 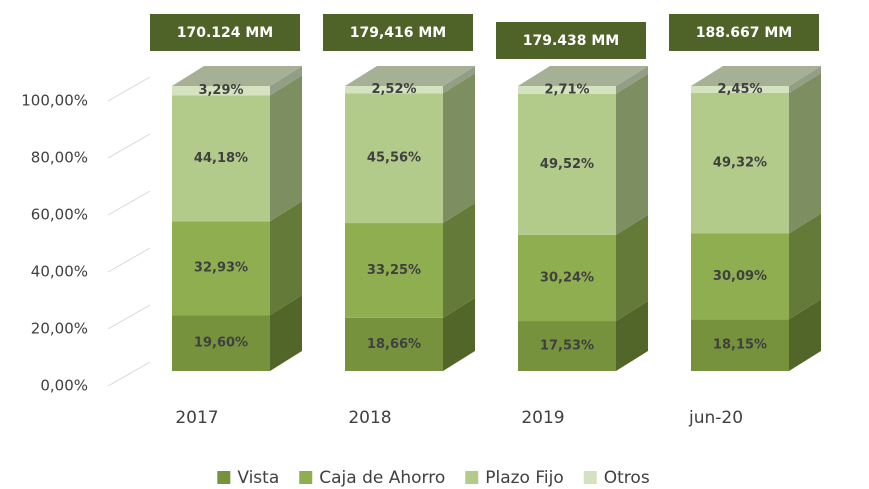 What do you see at coordinates (715, 418) in the screenshot?
I see `x-tick-label: jun-20` at bounding box center [715, 418].